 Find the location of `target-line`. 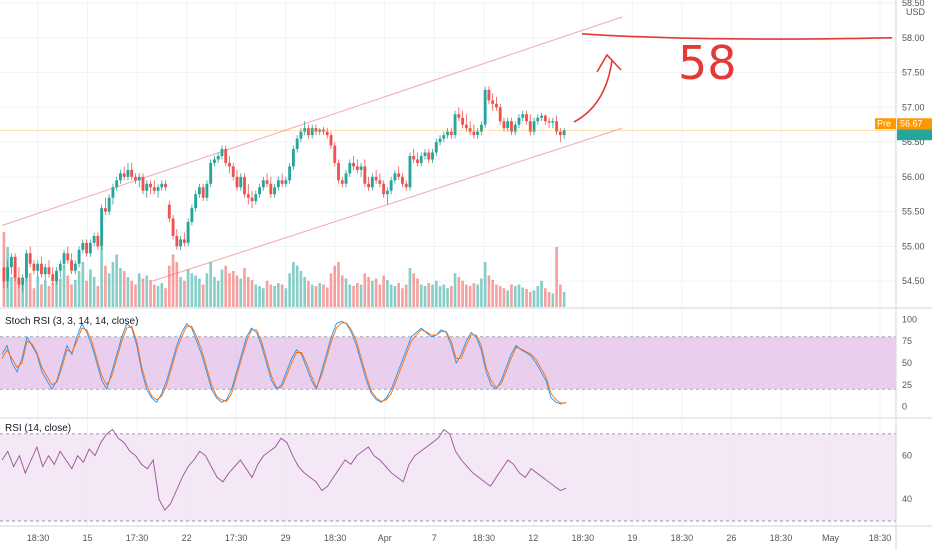

target-line is located at coordinates (737, 36).